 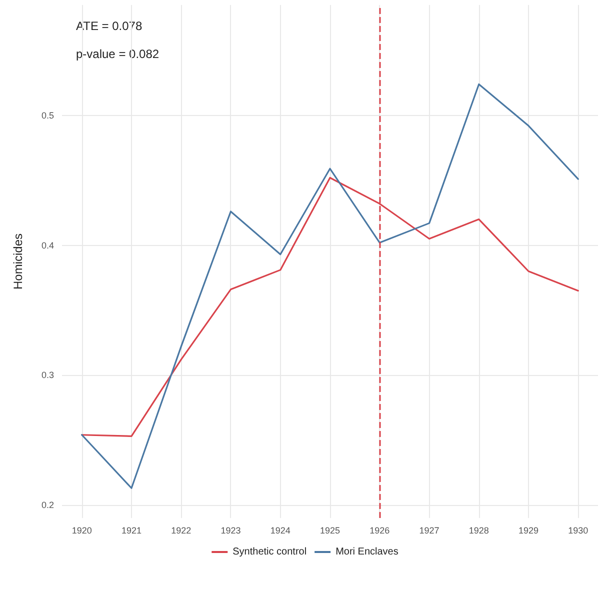 I want to click on legend-label: Synthetic control, so click(x=269, y=552).